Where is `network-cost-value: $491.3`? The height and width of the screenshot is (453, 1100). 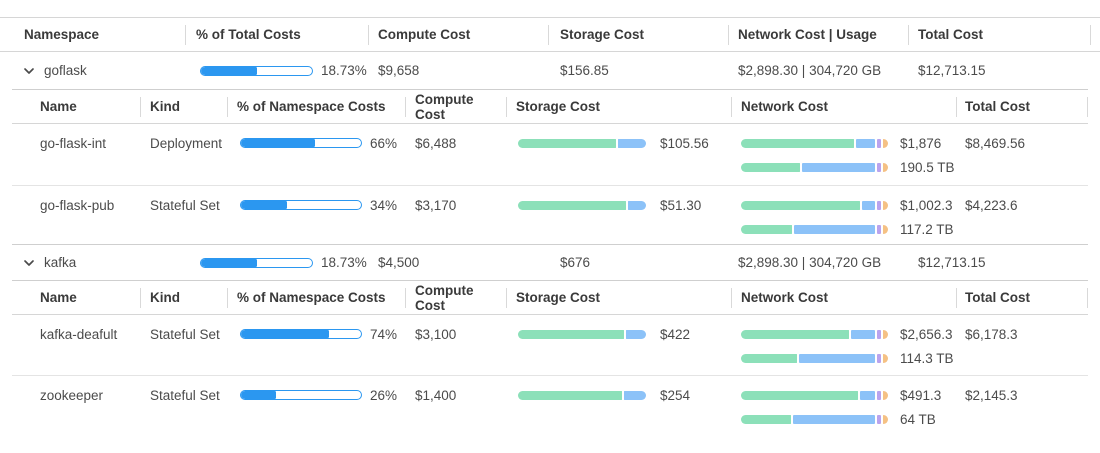
network-cost-value: $491.3 is located at coordinates (921, 395).